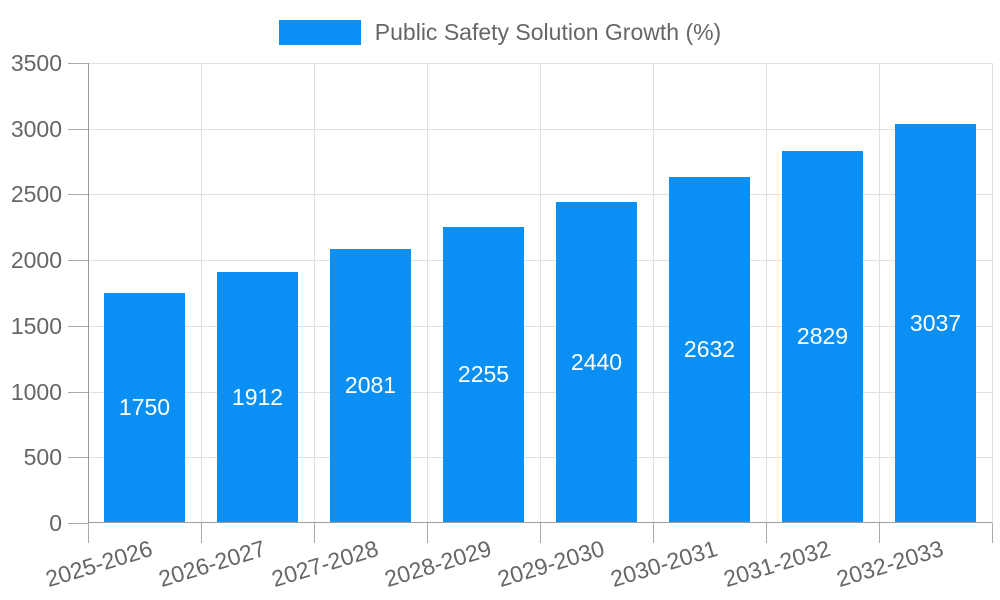 The width and height of the screenshot is (1000, 600). What do you see at coordinates (319, 32) in the screenshot?
I see `legend-swatch` at bounding box center [319, 32].